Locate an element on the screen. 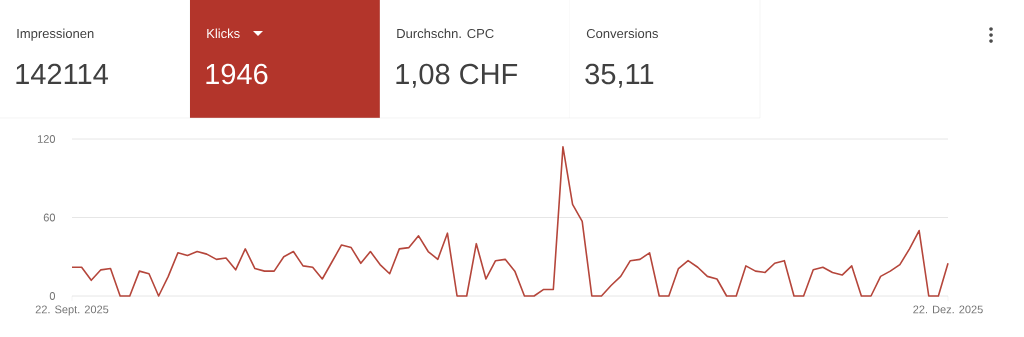  y-tick-label: 0 is located at coordinates (52, 296).